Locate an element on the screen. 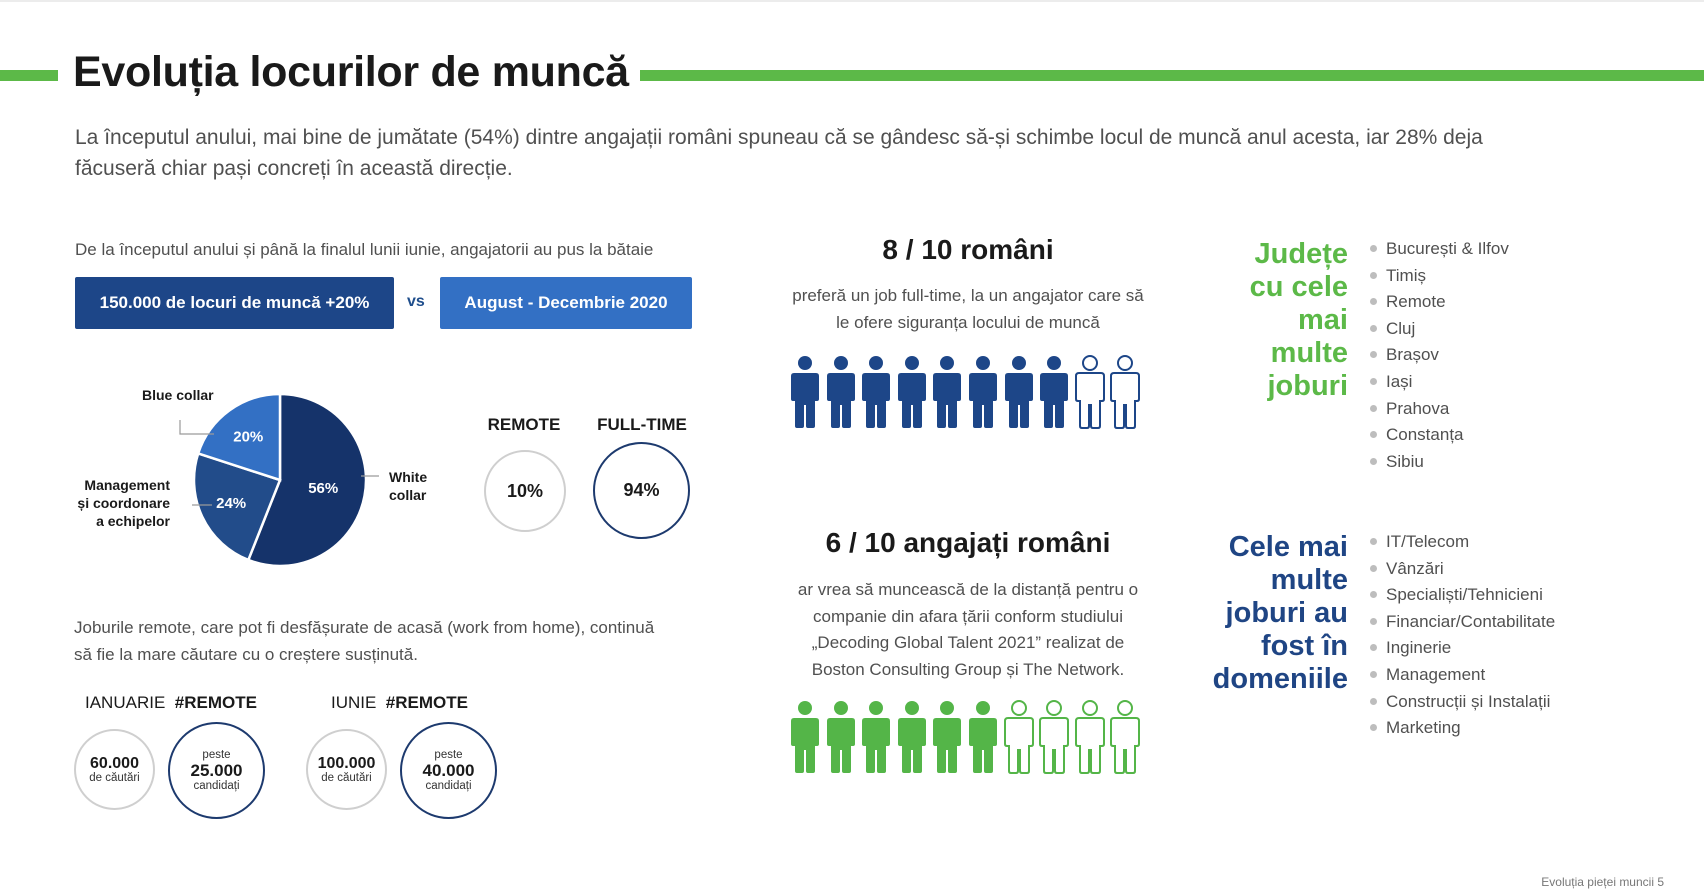 This screenshot has height=889, width=1704. list-item-label: Marketing is located at coordinates (1423, 728).